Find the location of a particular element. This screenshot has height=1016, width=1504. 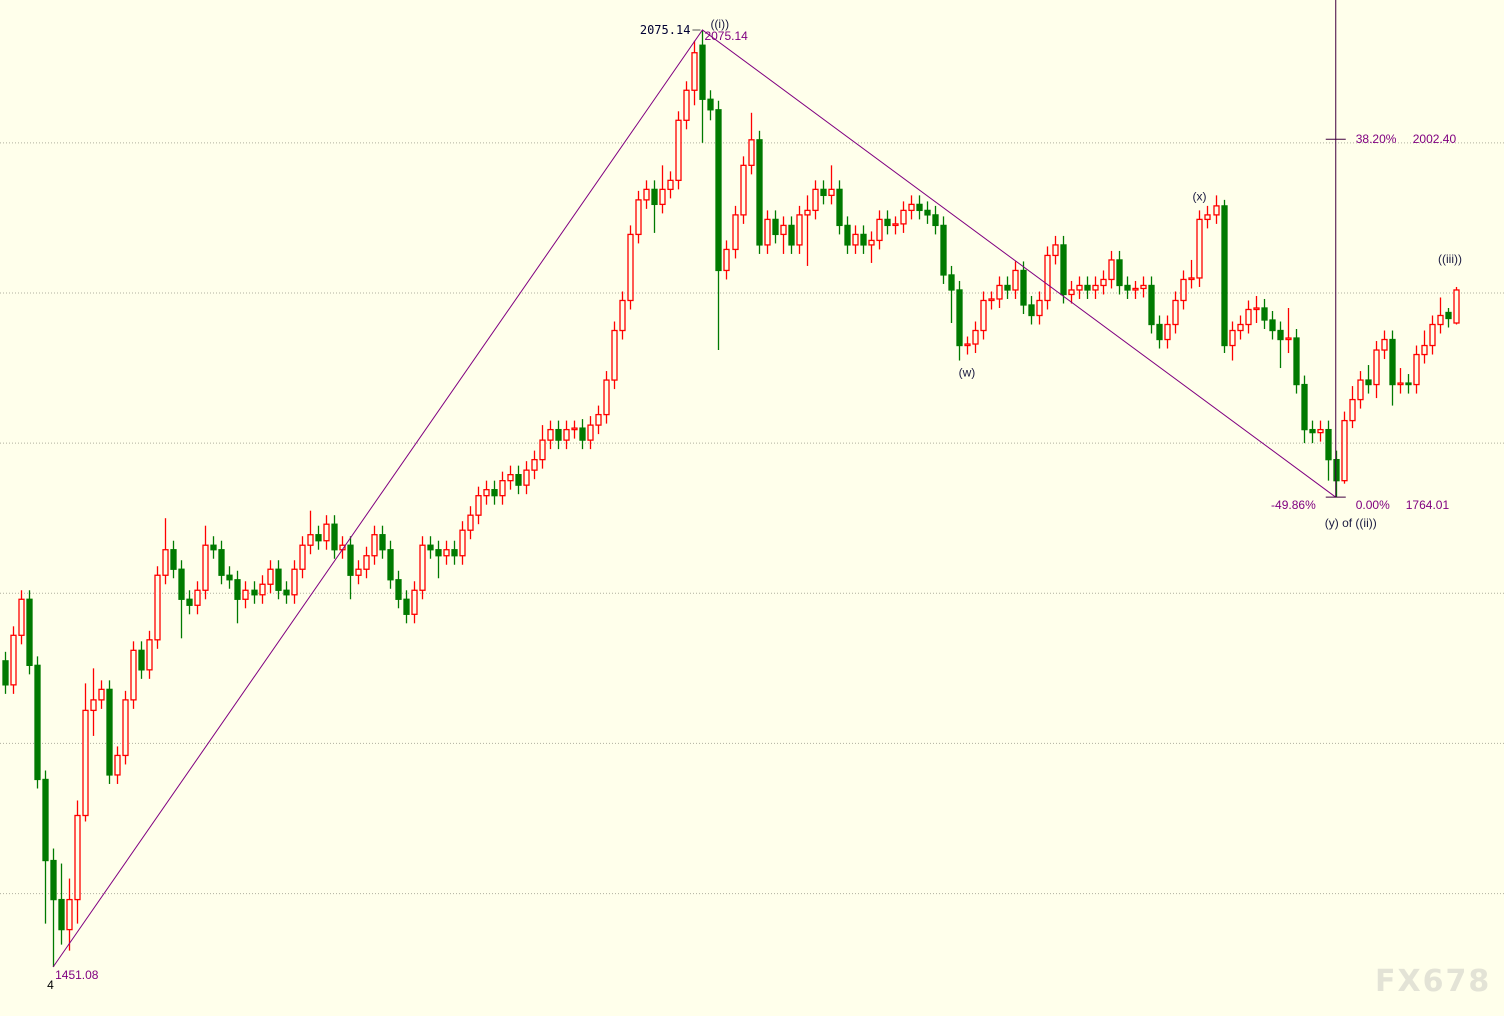

fib-0-value-label: 1764.01 is located at coordinates (1428, 505).